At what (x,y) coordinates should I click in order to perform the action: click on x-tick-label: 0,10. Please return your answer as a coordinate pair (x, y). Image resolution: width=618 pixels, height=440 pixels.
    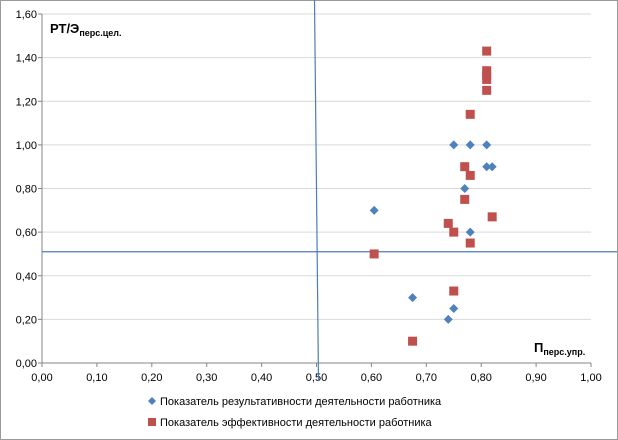
    Looking at the image, I should click on (96, 378).